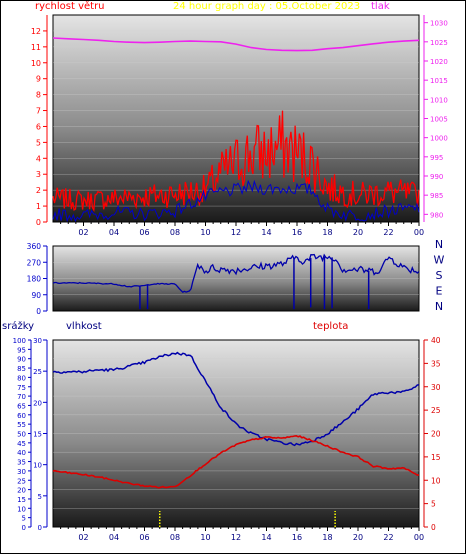 The height and width of the screenshot is (558, 466). I want to click on pressure-axis-label: 1020, so click(439, 62).